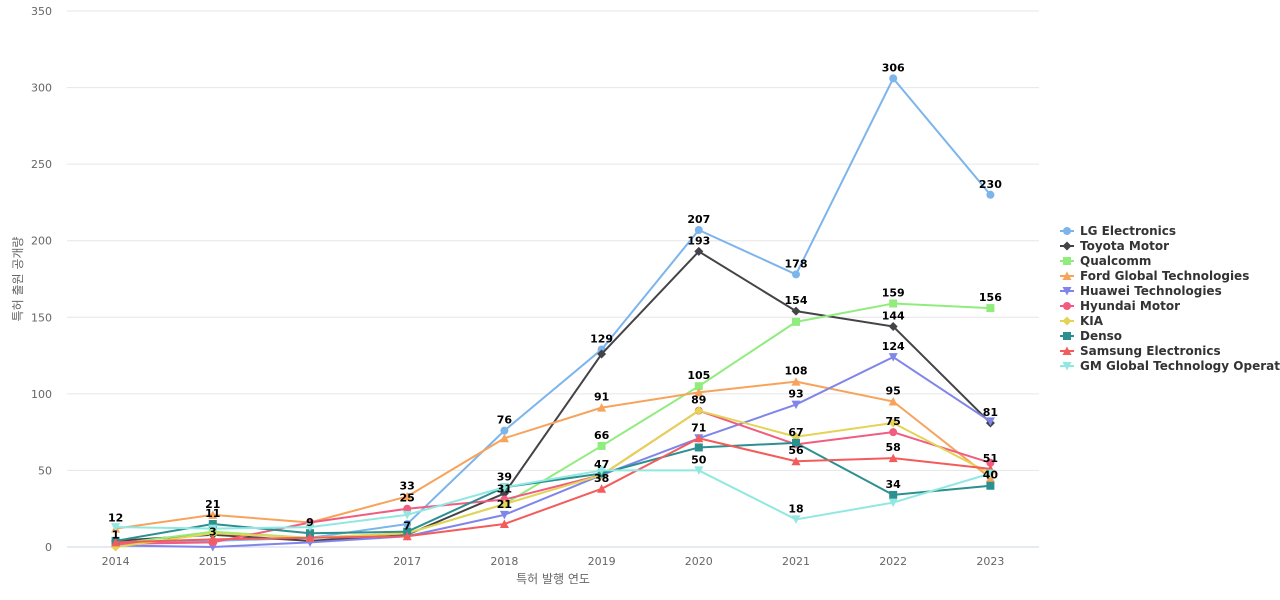 This screenshot has height=600, width=1280. I want to click on data-label: 75, so click(893, 421).